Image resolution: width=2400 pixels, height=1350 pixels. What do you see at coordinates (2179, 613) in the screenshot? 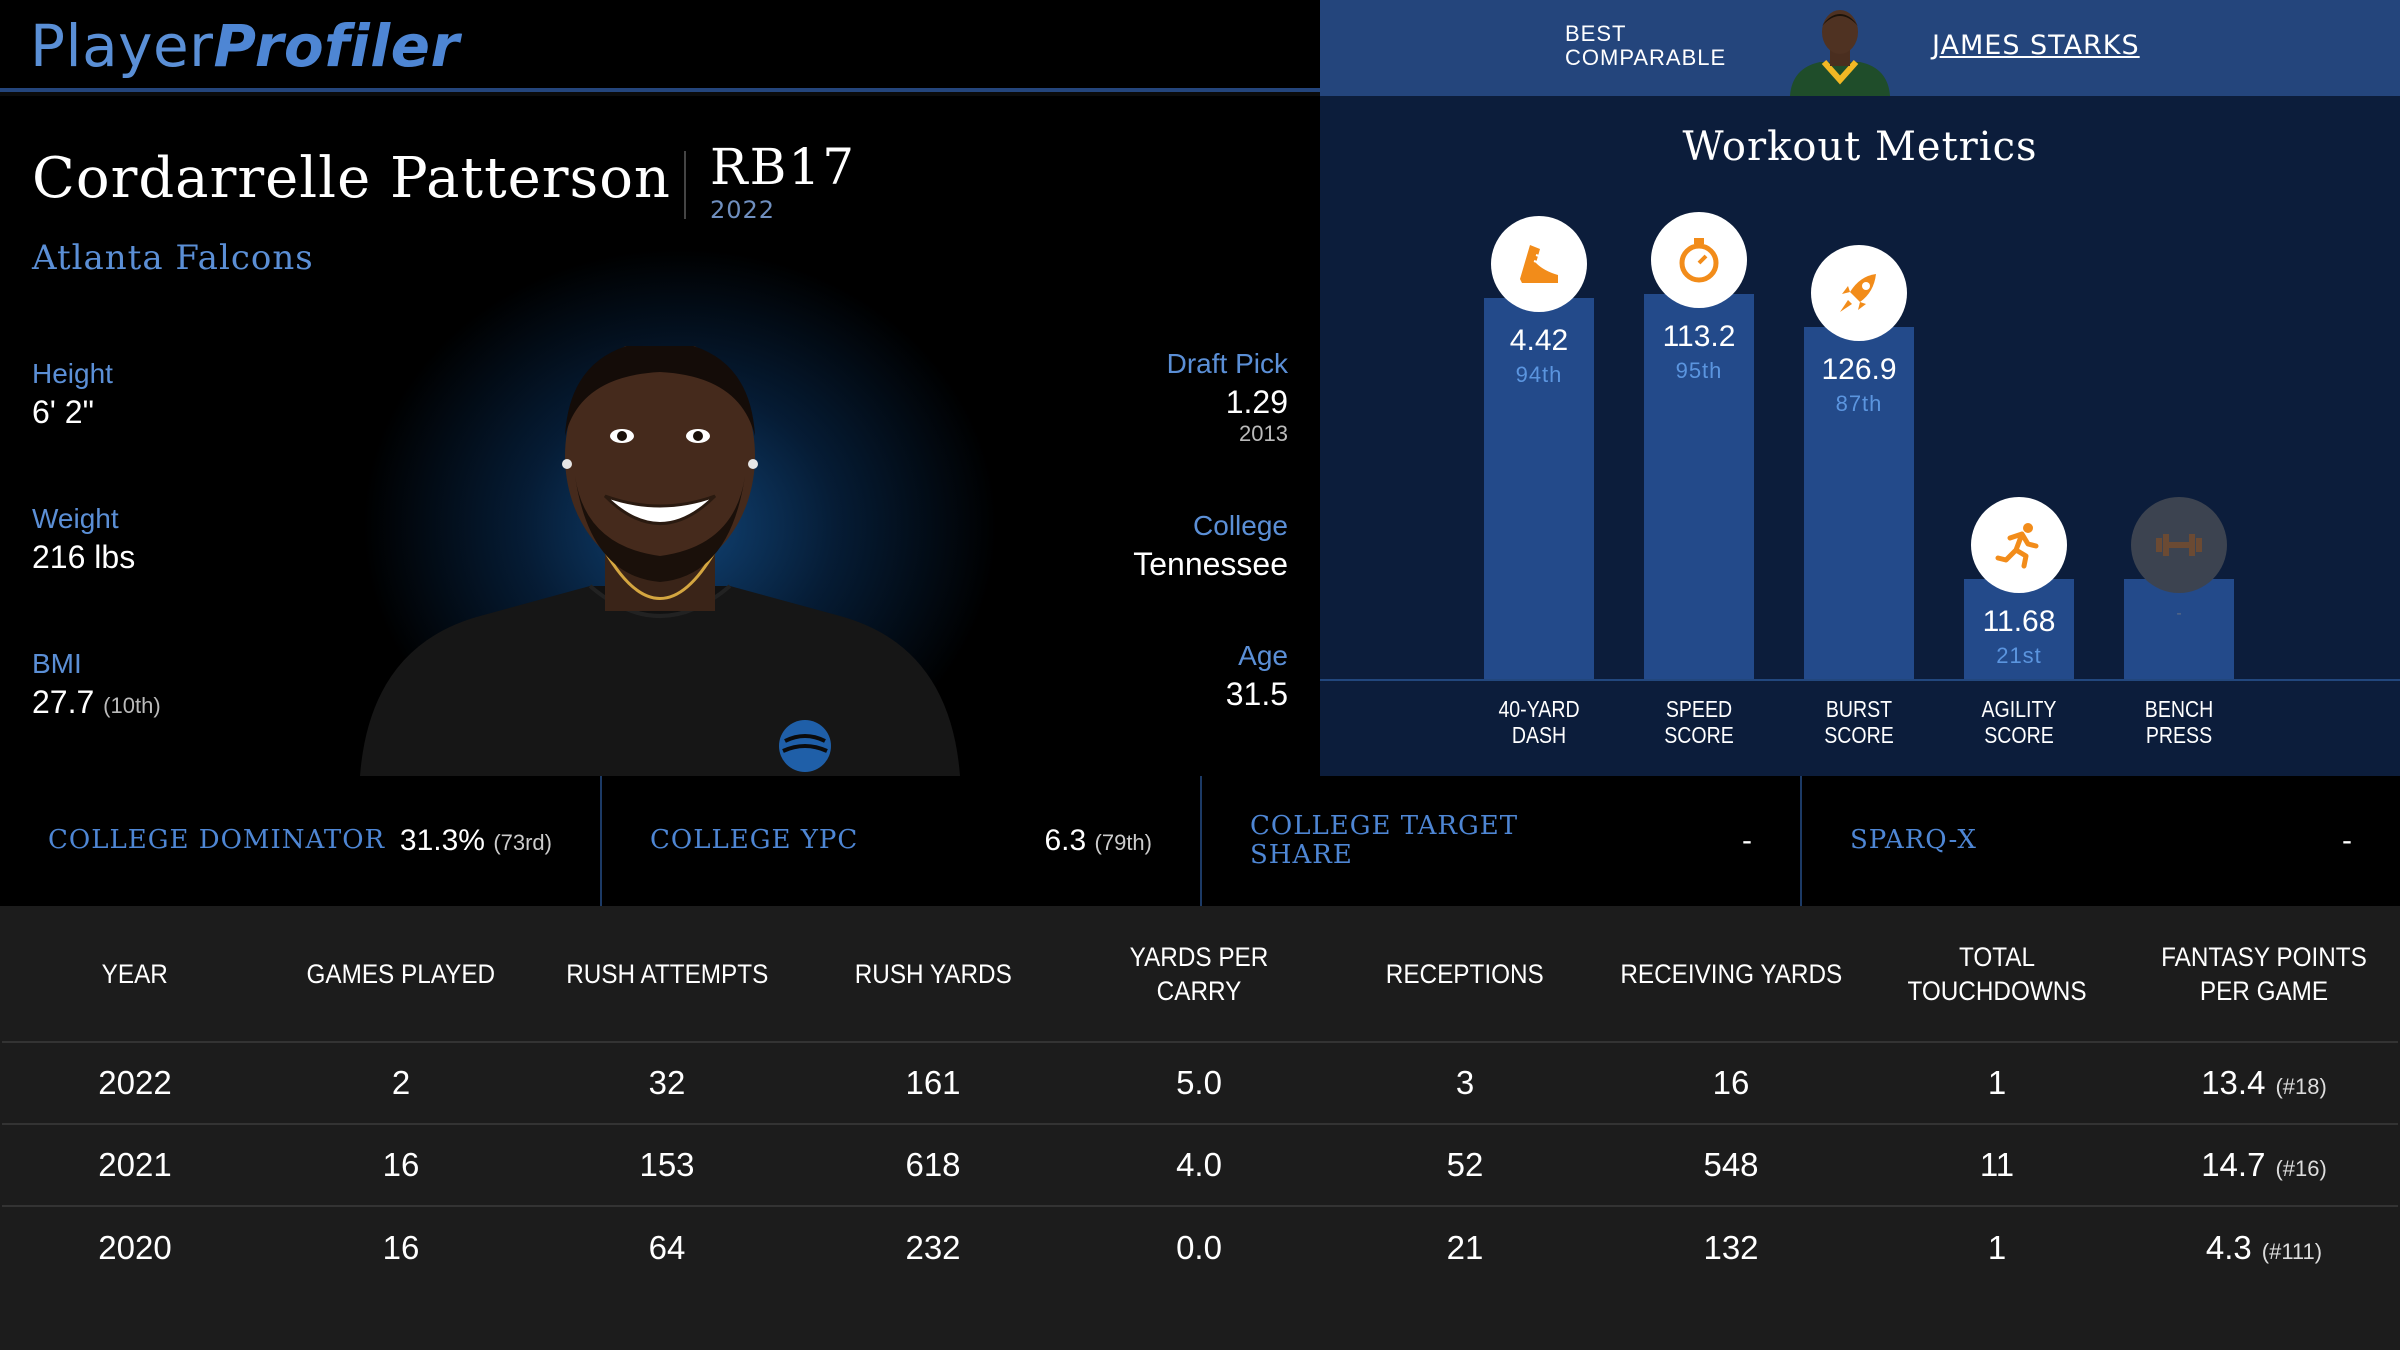
I see `workout-value: -` at bounding box center [2179, 613].